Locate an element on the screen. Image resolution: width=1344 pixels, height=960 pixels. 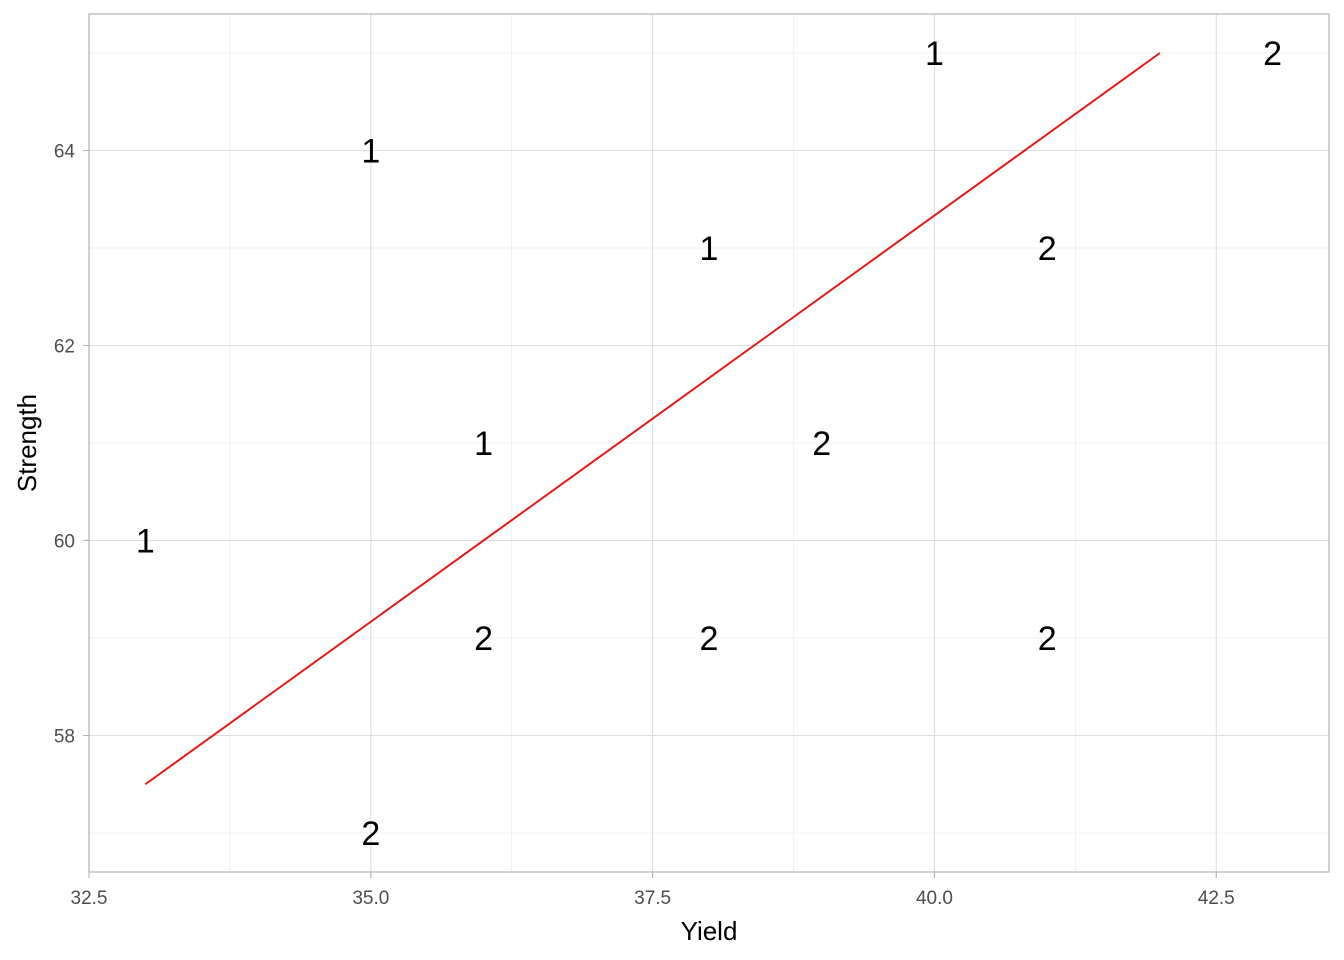
y-tick-label: 62 is located at coordinates (64, 347).